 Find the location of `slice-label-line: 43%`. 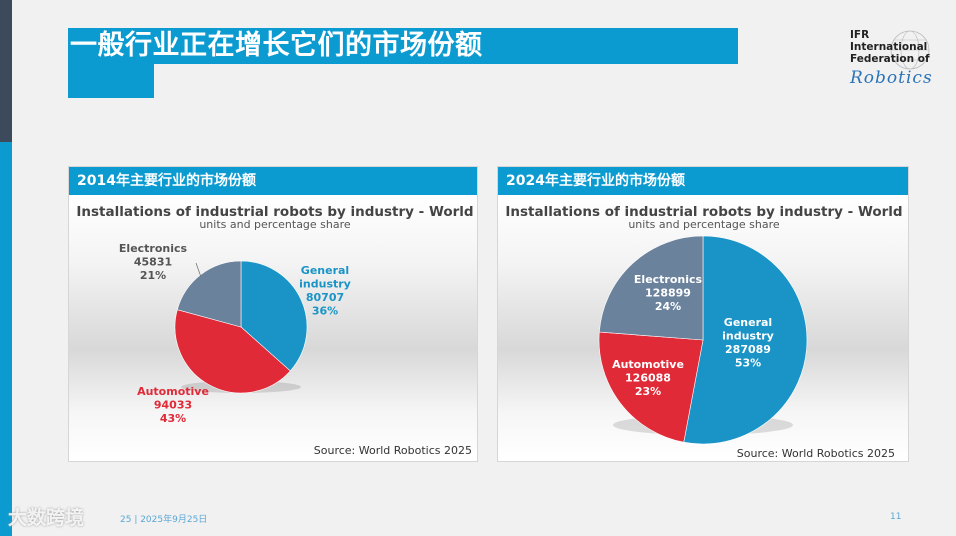

slice-label-line: 43% is located at coordinates (173, 418).